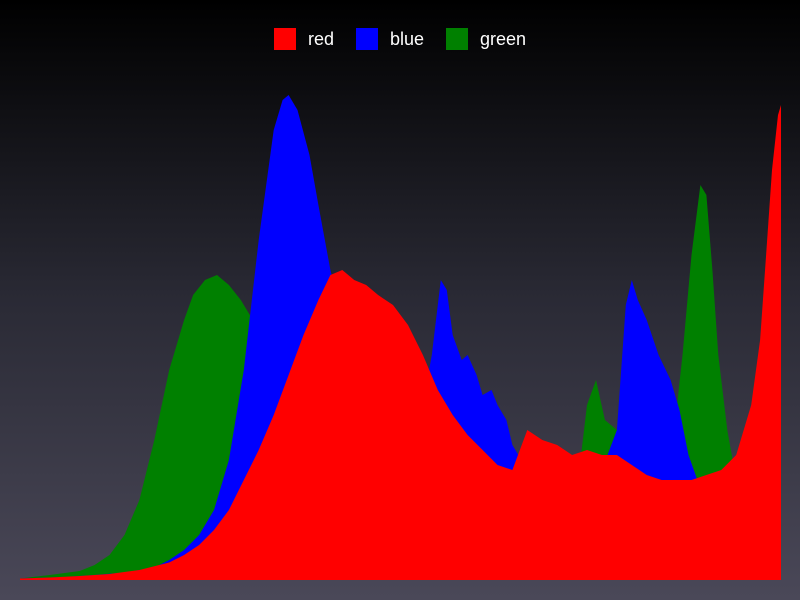  I want to click on legend-swatch-green, so click(457, 39).